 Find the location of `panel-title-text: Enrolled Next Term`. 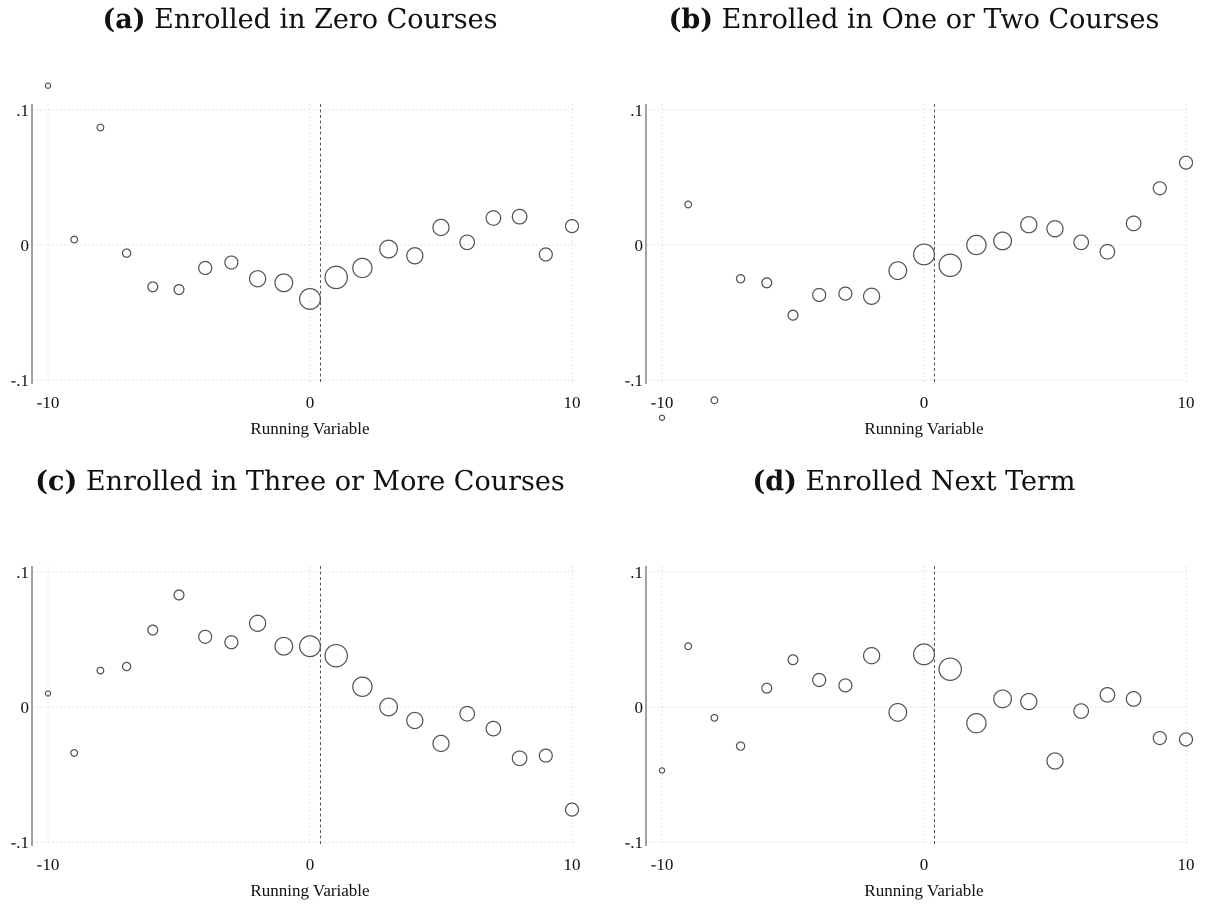

panel-title-text: Enrolled Next Term is located at coordinates (936, 481).